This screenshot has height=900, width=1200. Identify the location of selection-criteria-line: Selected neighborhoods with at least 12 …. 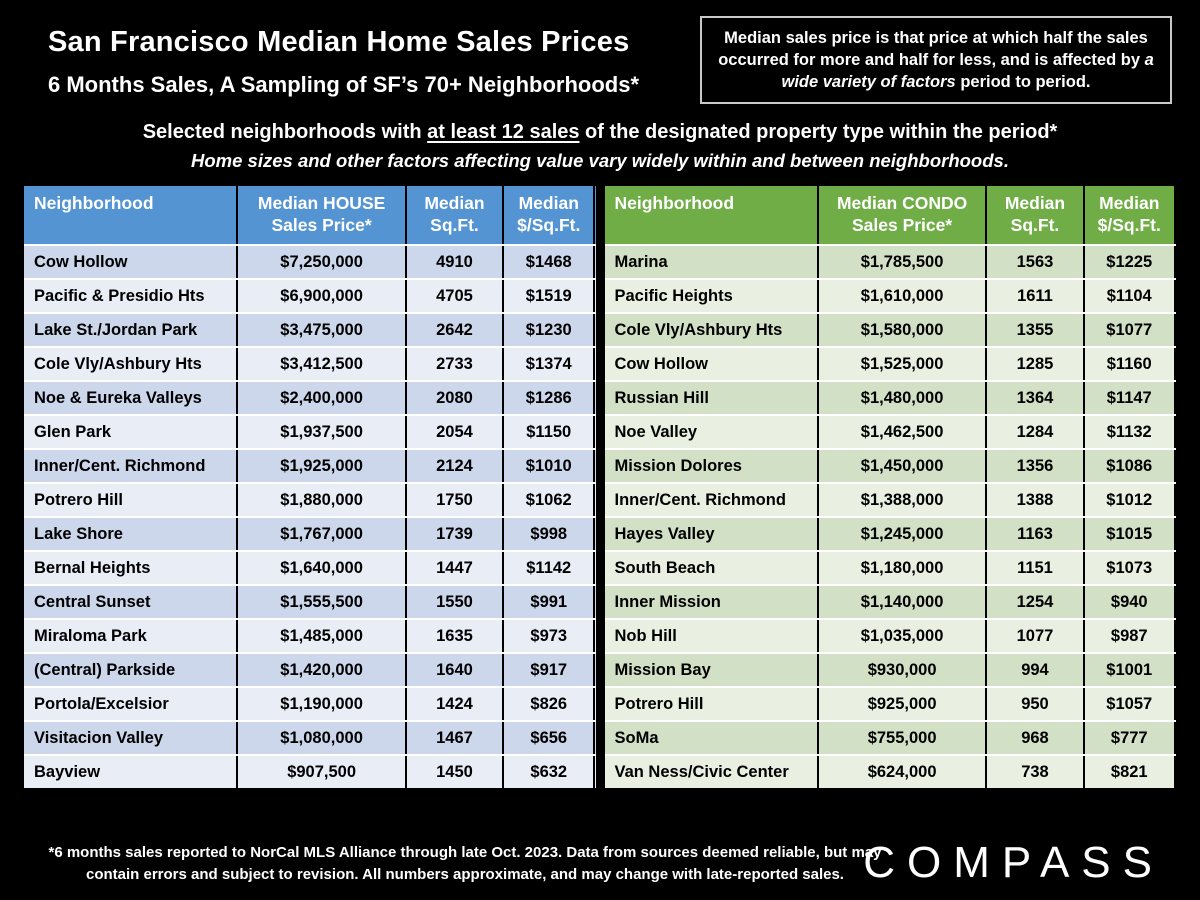
(600, 132).